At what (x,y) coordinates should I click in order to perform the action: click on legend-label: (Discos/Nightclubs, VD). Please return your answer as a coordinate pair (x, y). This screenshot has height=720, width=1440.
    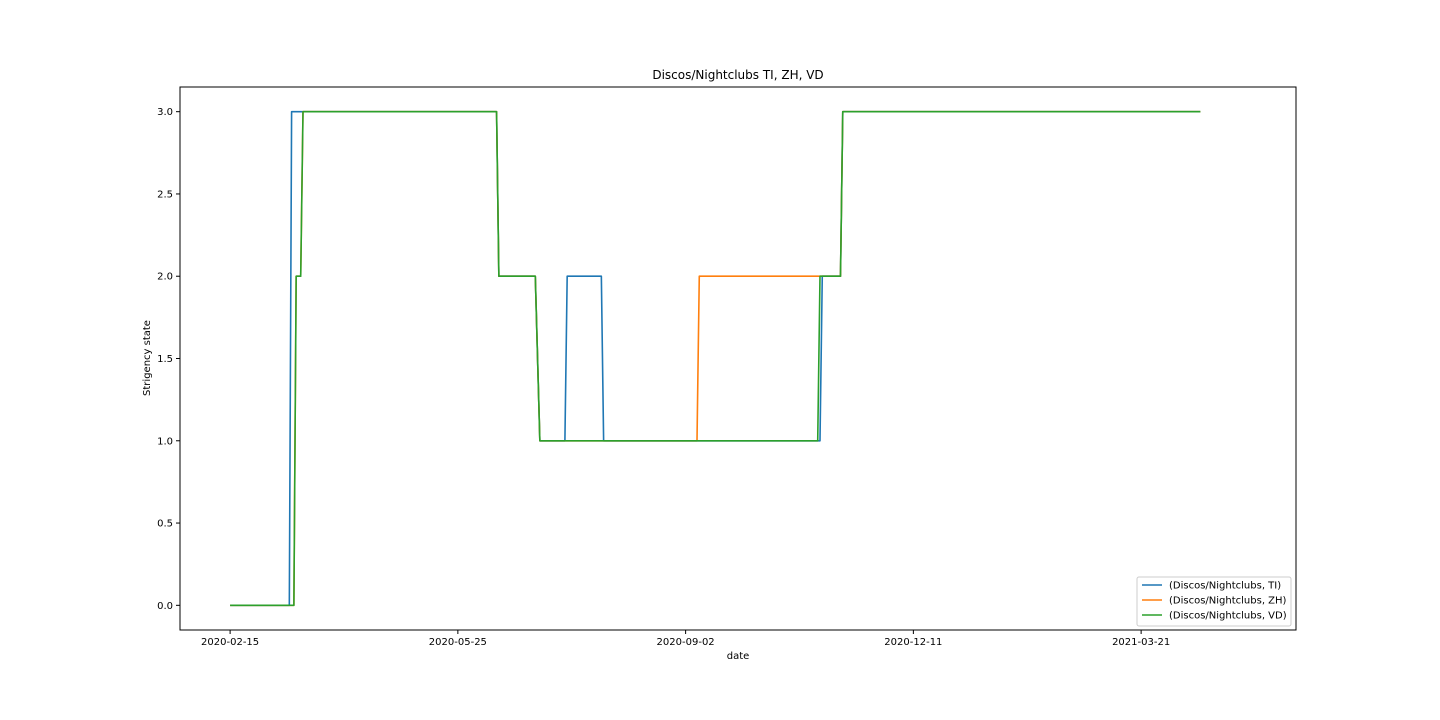
    Looking at the image, I should click on (1228, 616).